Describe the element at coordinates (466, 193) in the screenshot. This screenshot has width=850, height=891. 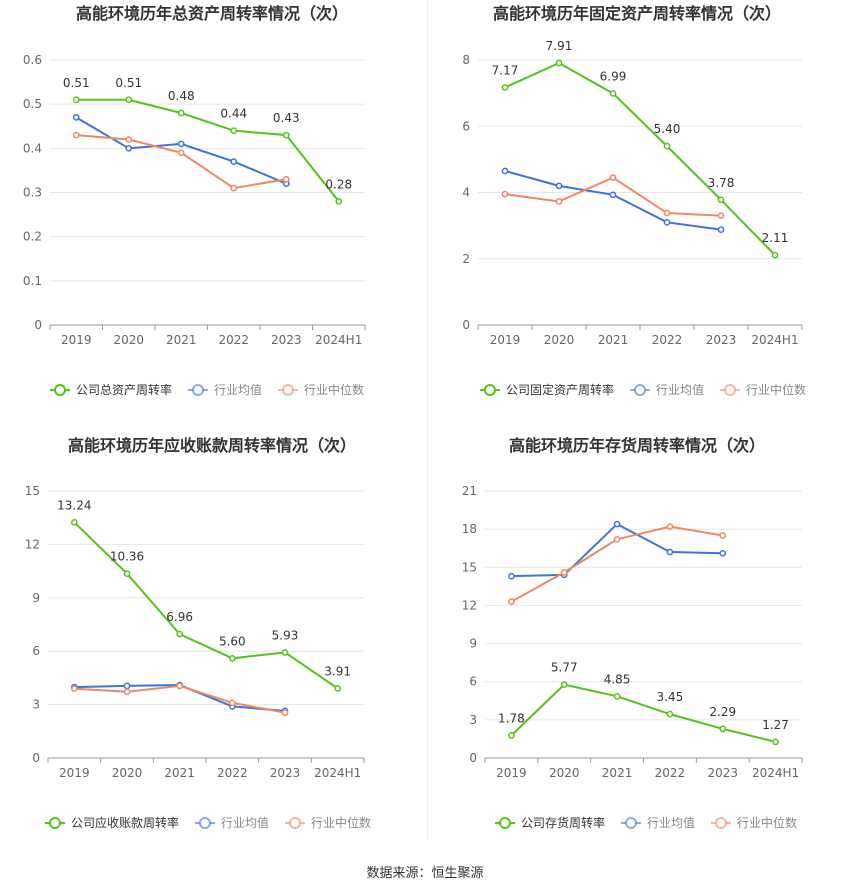
I see `y-tick-label: 4` at that location.